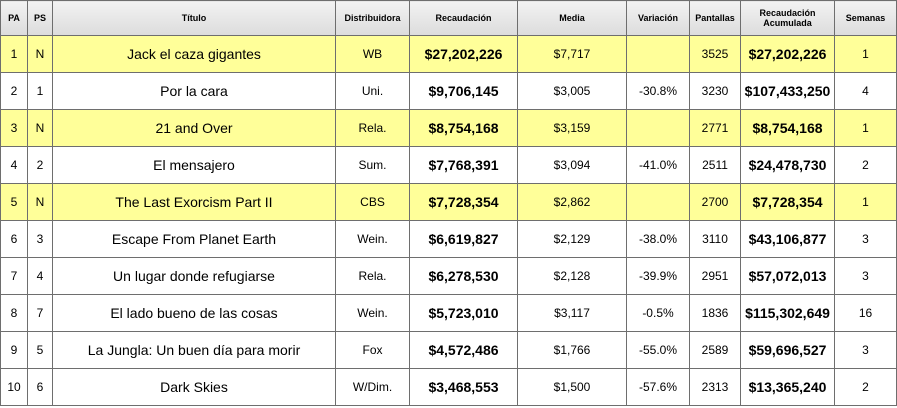 Image resolution: width=897 pixels, height=408 pixels. Describe the element at coordinates (787, 239) in the screenshot. I see `cell-total: $43,106,877` at that location.